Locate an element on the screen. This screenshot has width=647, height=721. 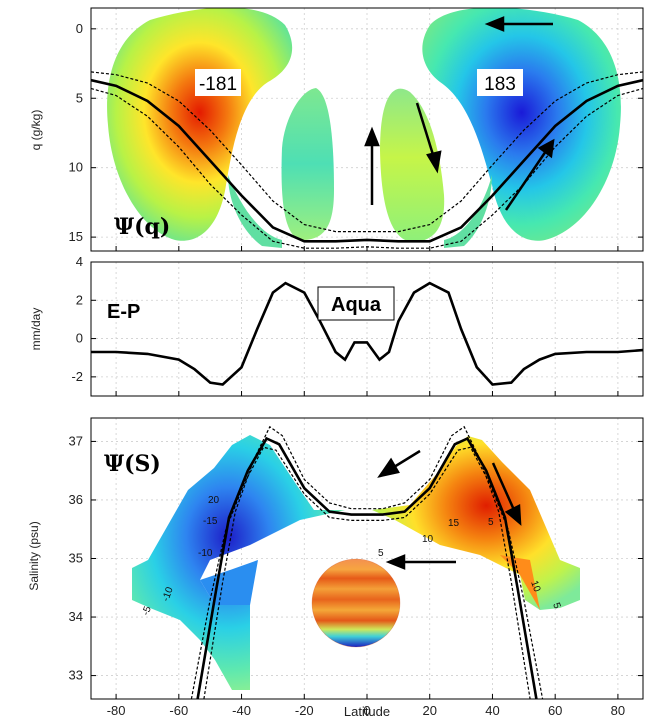
tick-label: -80 is located at coordinates (116, 710).